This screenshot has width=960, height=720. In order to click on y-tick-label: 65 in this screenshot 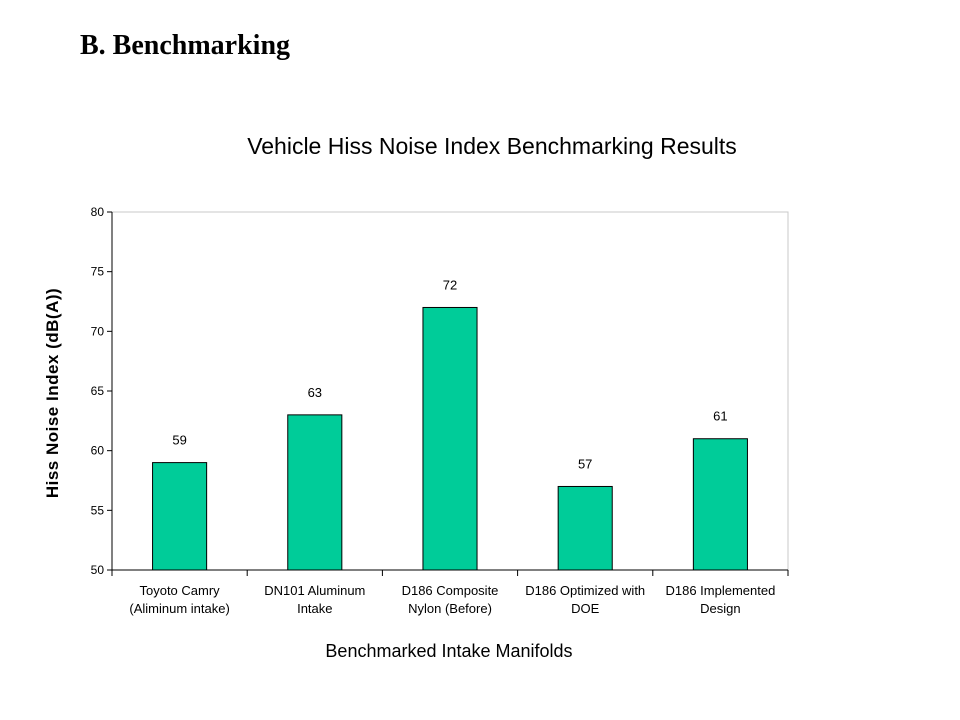, I will do `click(98, 391)`.